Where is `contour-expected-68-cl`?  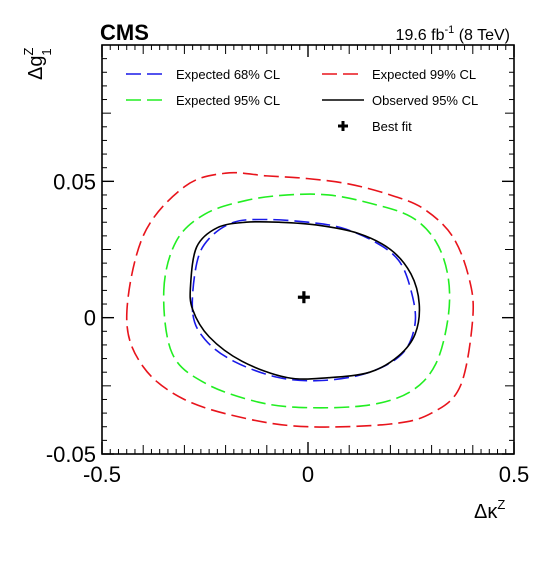
contour-expected-68-cl is located at coordinates (304, 300).